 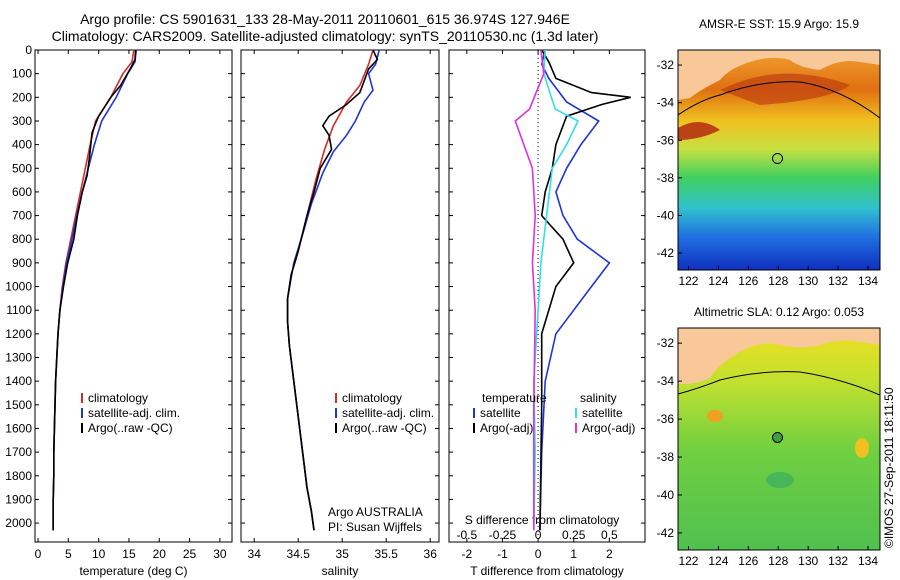 I want to click on x-tick-label: 35.5, so click(x=387, y=554).